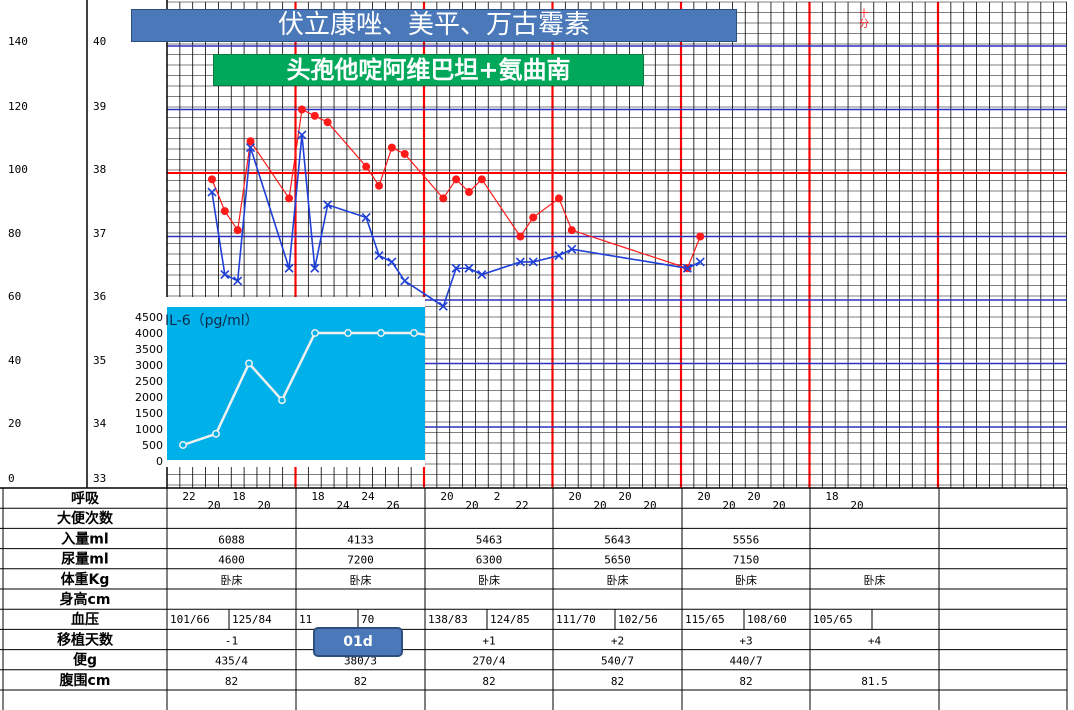 The image size is (1074, 710). What do you see at coordinates (149, 381) in the screenshot?
I see `il6-tick-label: 2500` at bounding box center [149, 381].